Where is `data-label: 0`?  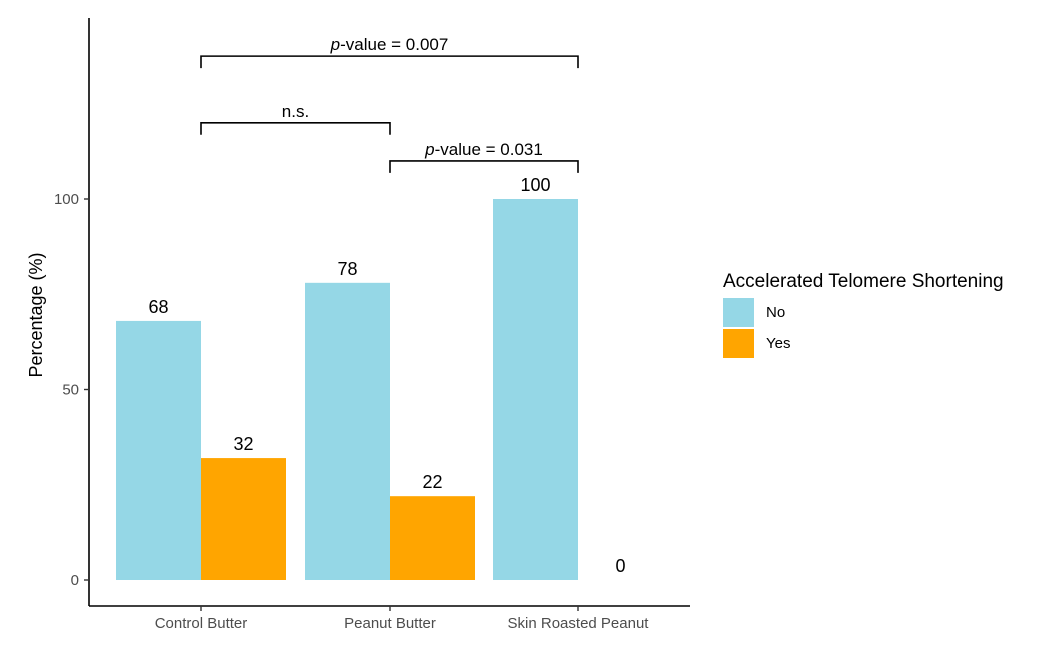 data-label: 0 is located at coordinates (620, 566).